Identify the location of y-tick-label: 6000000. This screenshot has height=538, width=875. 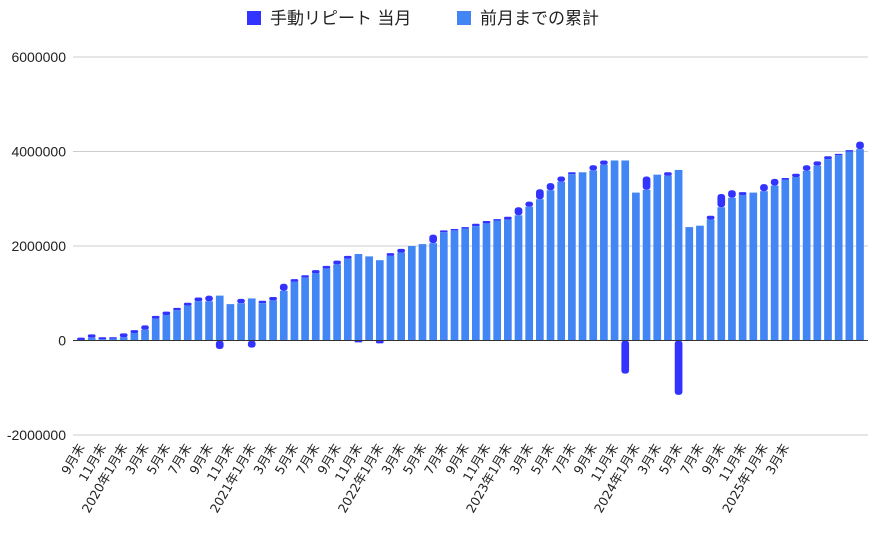
(38, 57).